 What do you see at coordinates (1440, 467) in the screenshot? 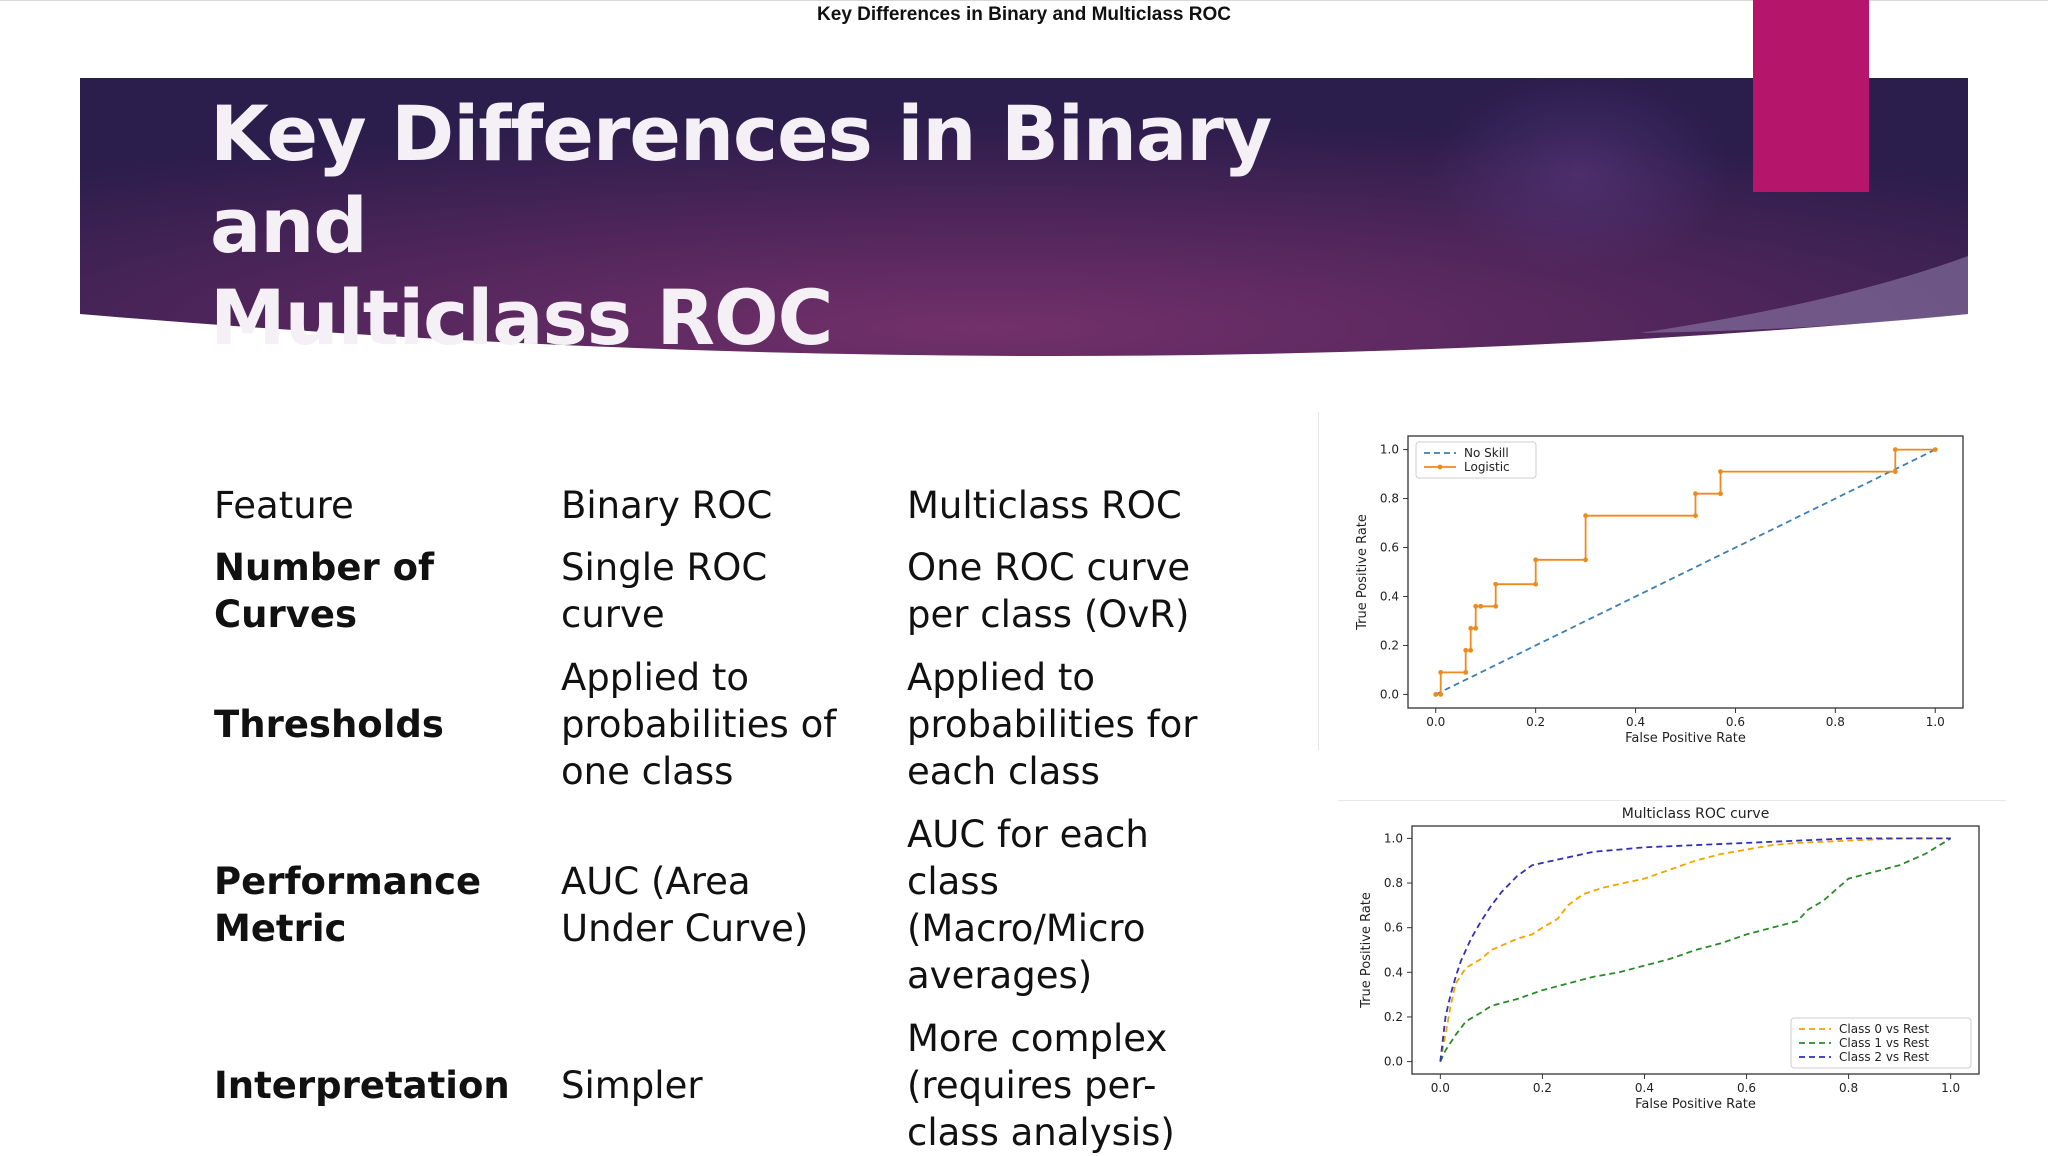
I see `legend-marker` at bounding box center [1440, 467].